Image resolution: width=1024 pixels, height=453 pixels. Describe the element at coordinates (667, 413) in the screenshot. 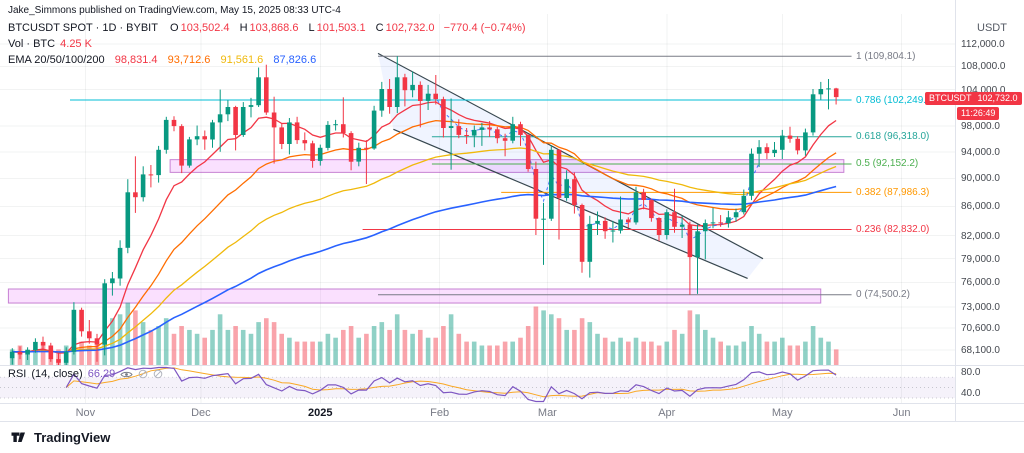

I see `time-tick-label: Apr` at that location.